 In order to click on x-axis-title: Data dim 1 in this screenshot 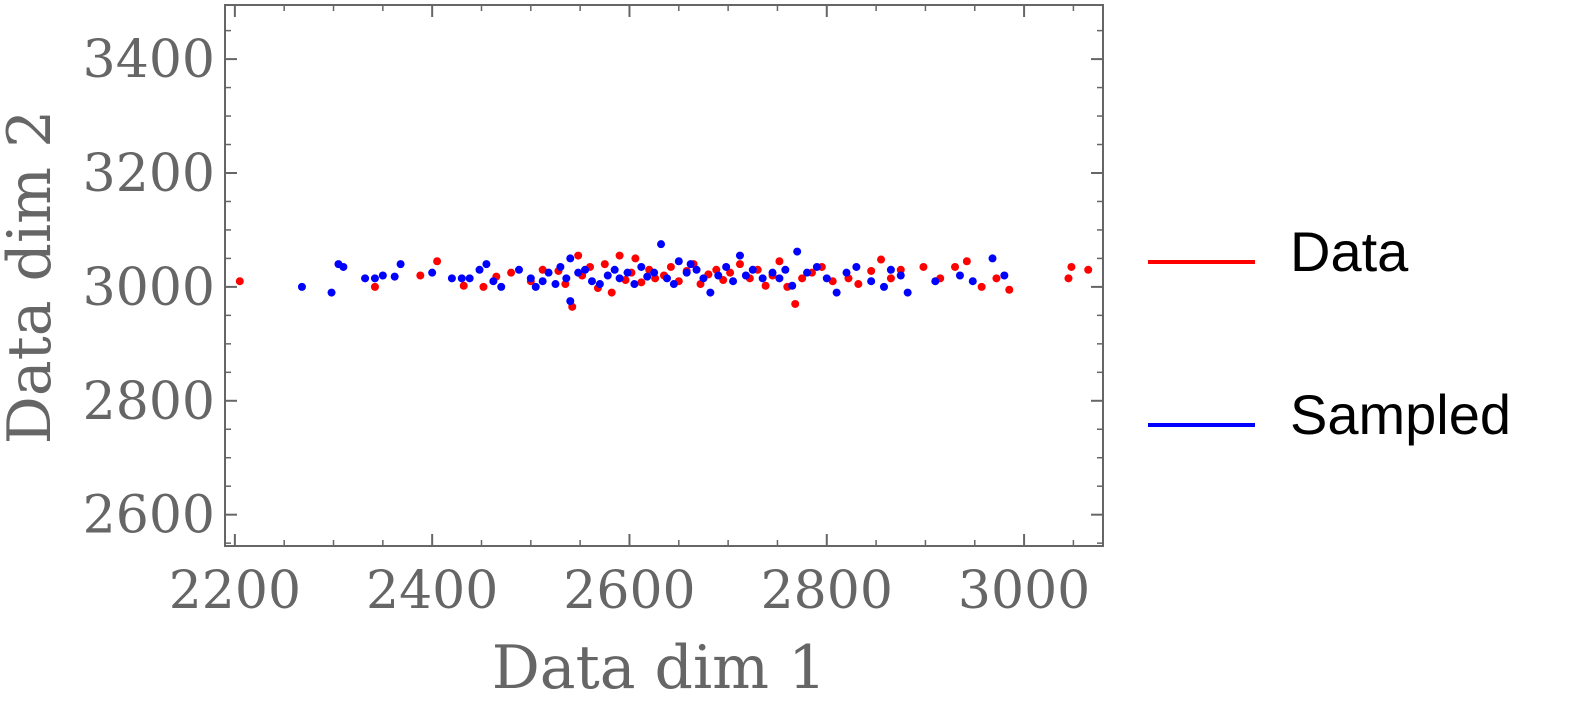, I will do `click(659, 668)`.